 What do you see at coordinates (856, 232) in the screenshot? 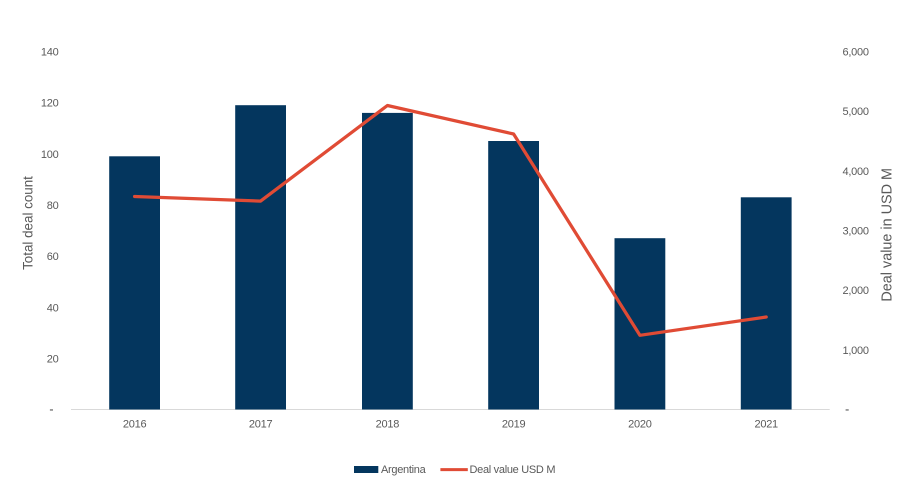
I see `svg-text: 3,000` at bounding box center [856, 232].